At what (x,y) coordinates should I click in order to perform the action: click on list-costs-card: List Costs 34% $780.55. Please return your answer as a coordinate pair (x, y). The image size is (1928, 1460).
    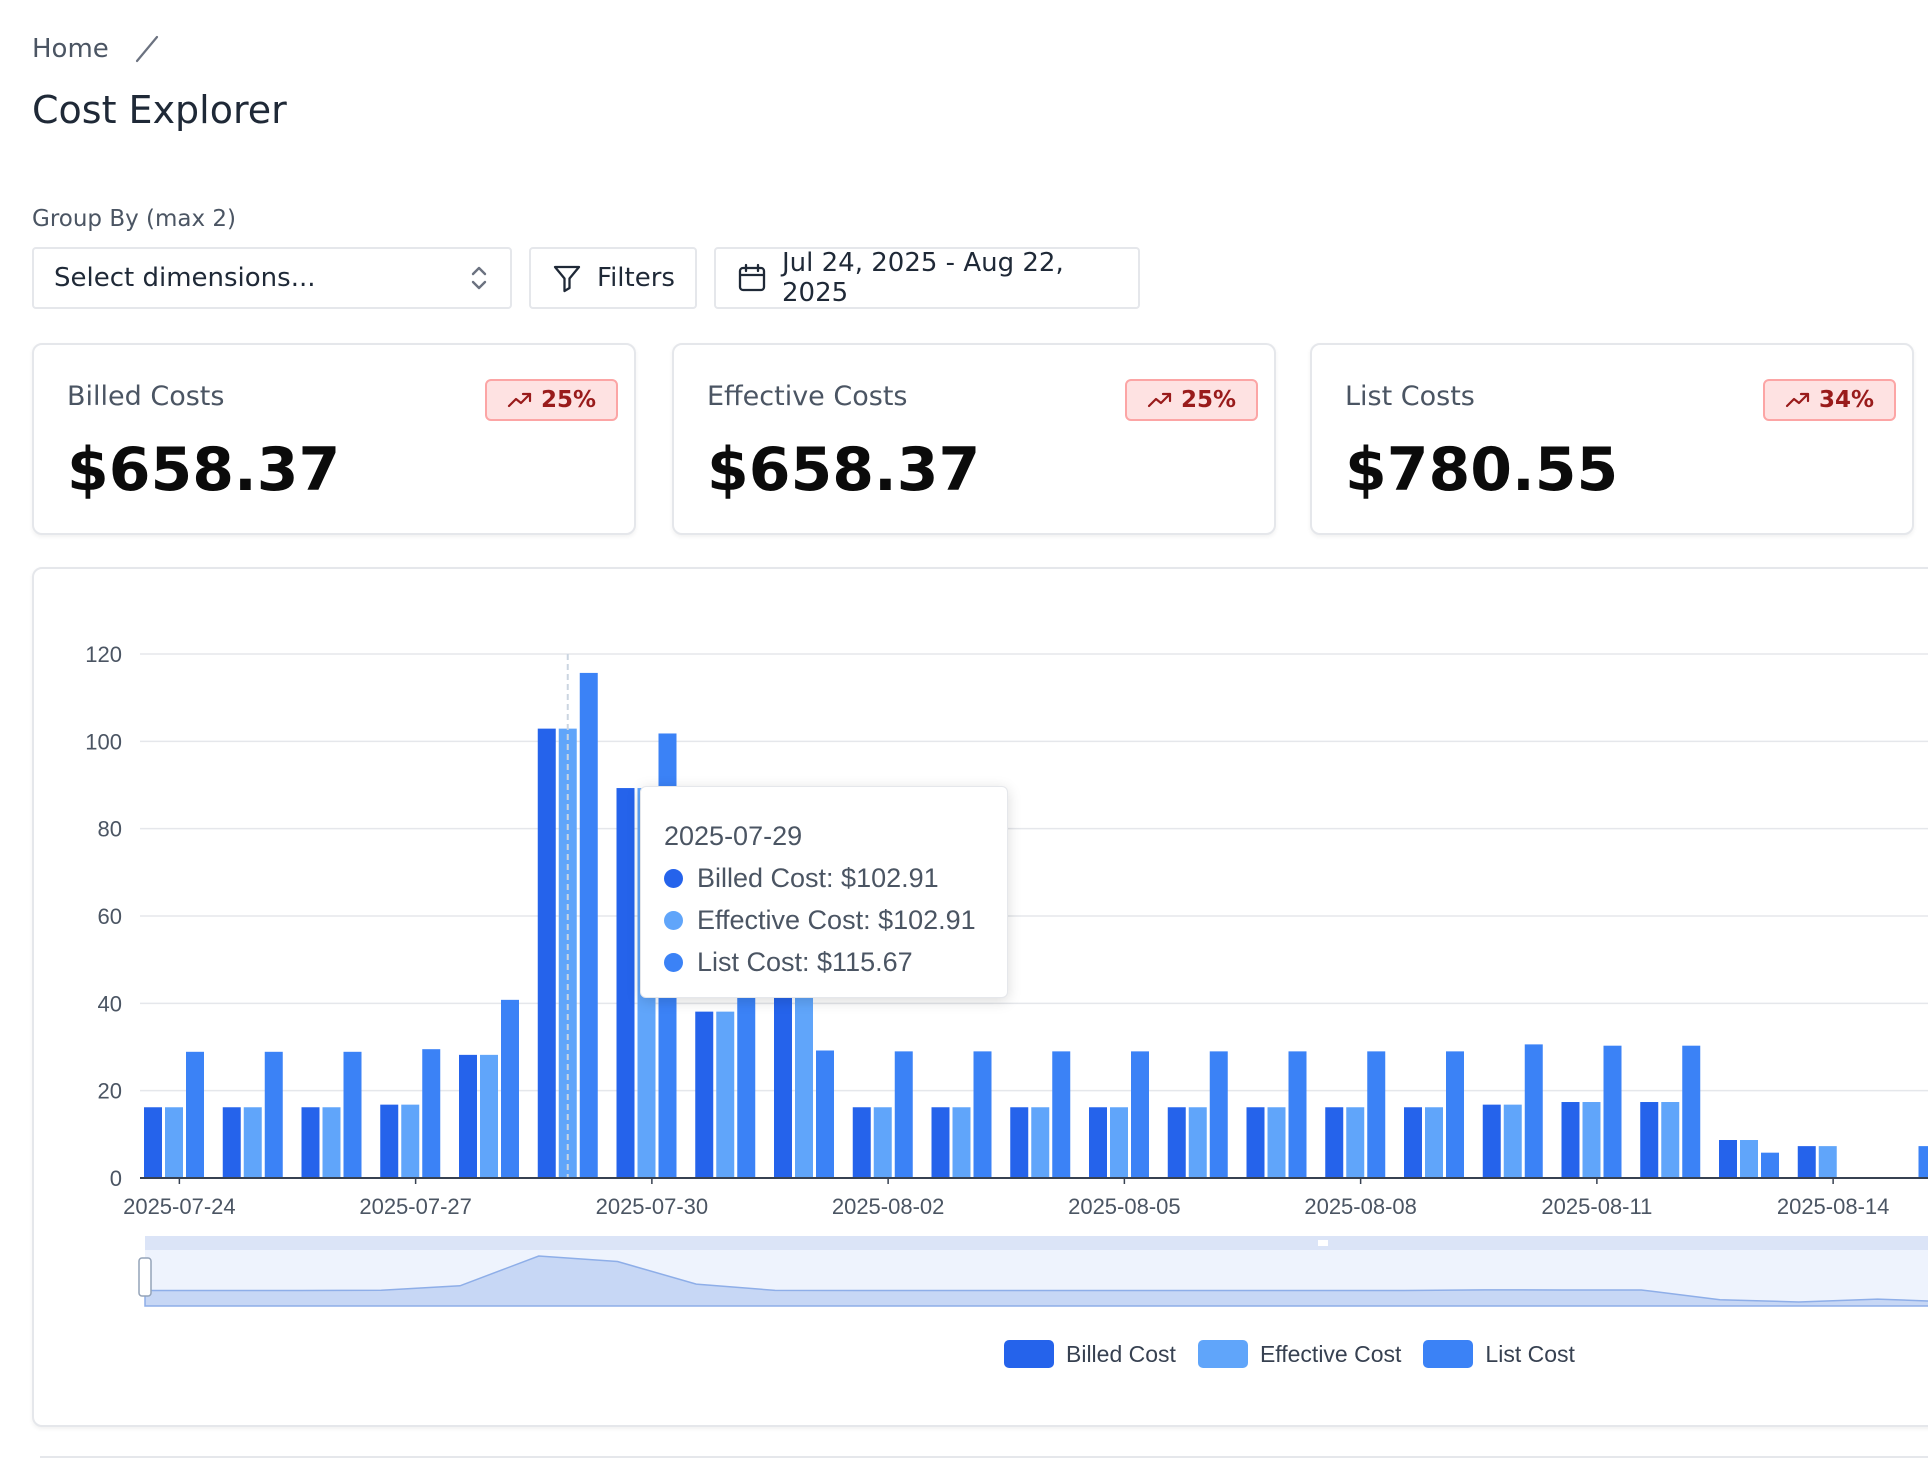
    Looking at the image, I should click on (1612, 439).